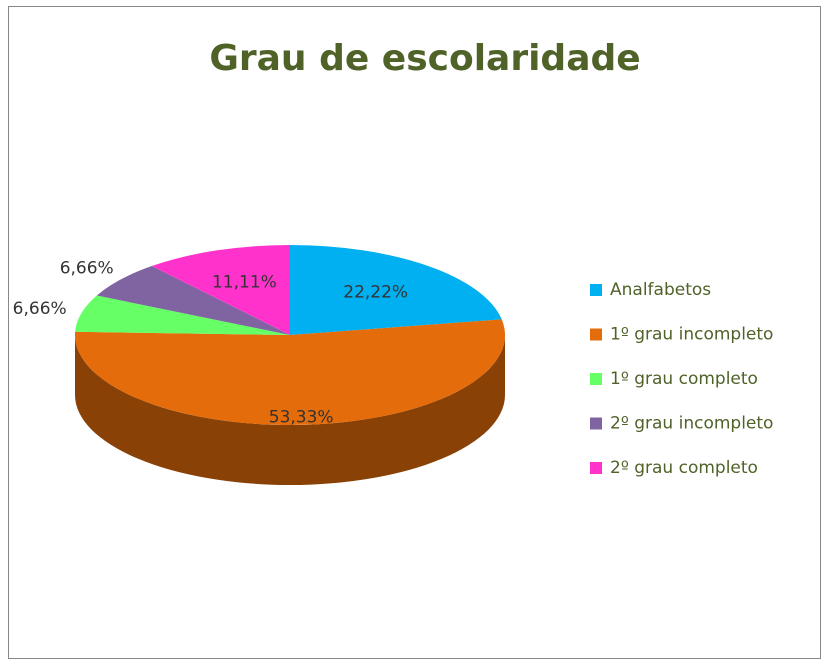 This screenshot has height=660, width=824. What do you see at coordinates (424, 58) in the screenshot?
I see `chart-title: Grau de escolaridade` at bounding box center [424, 58].